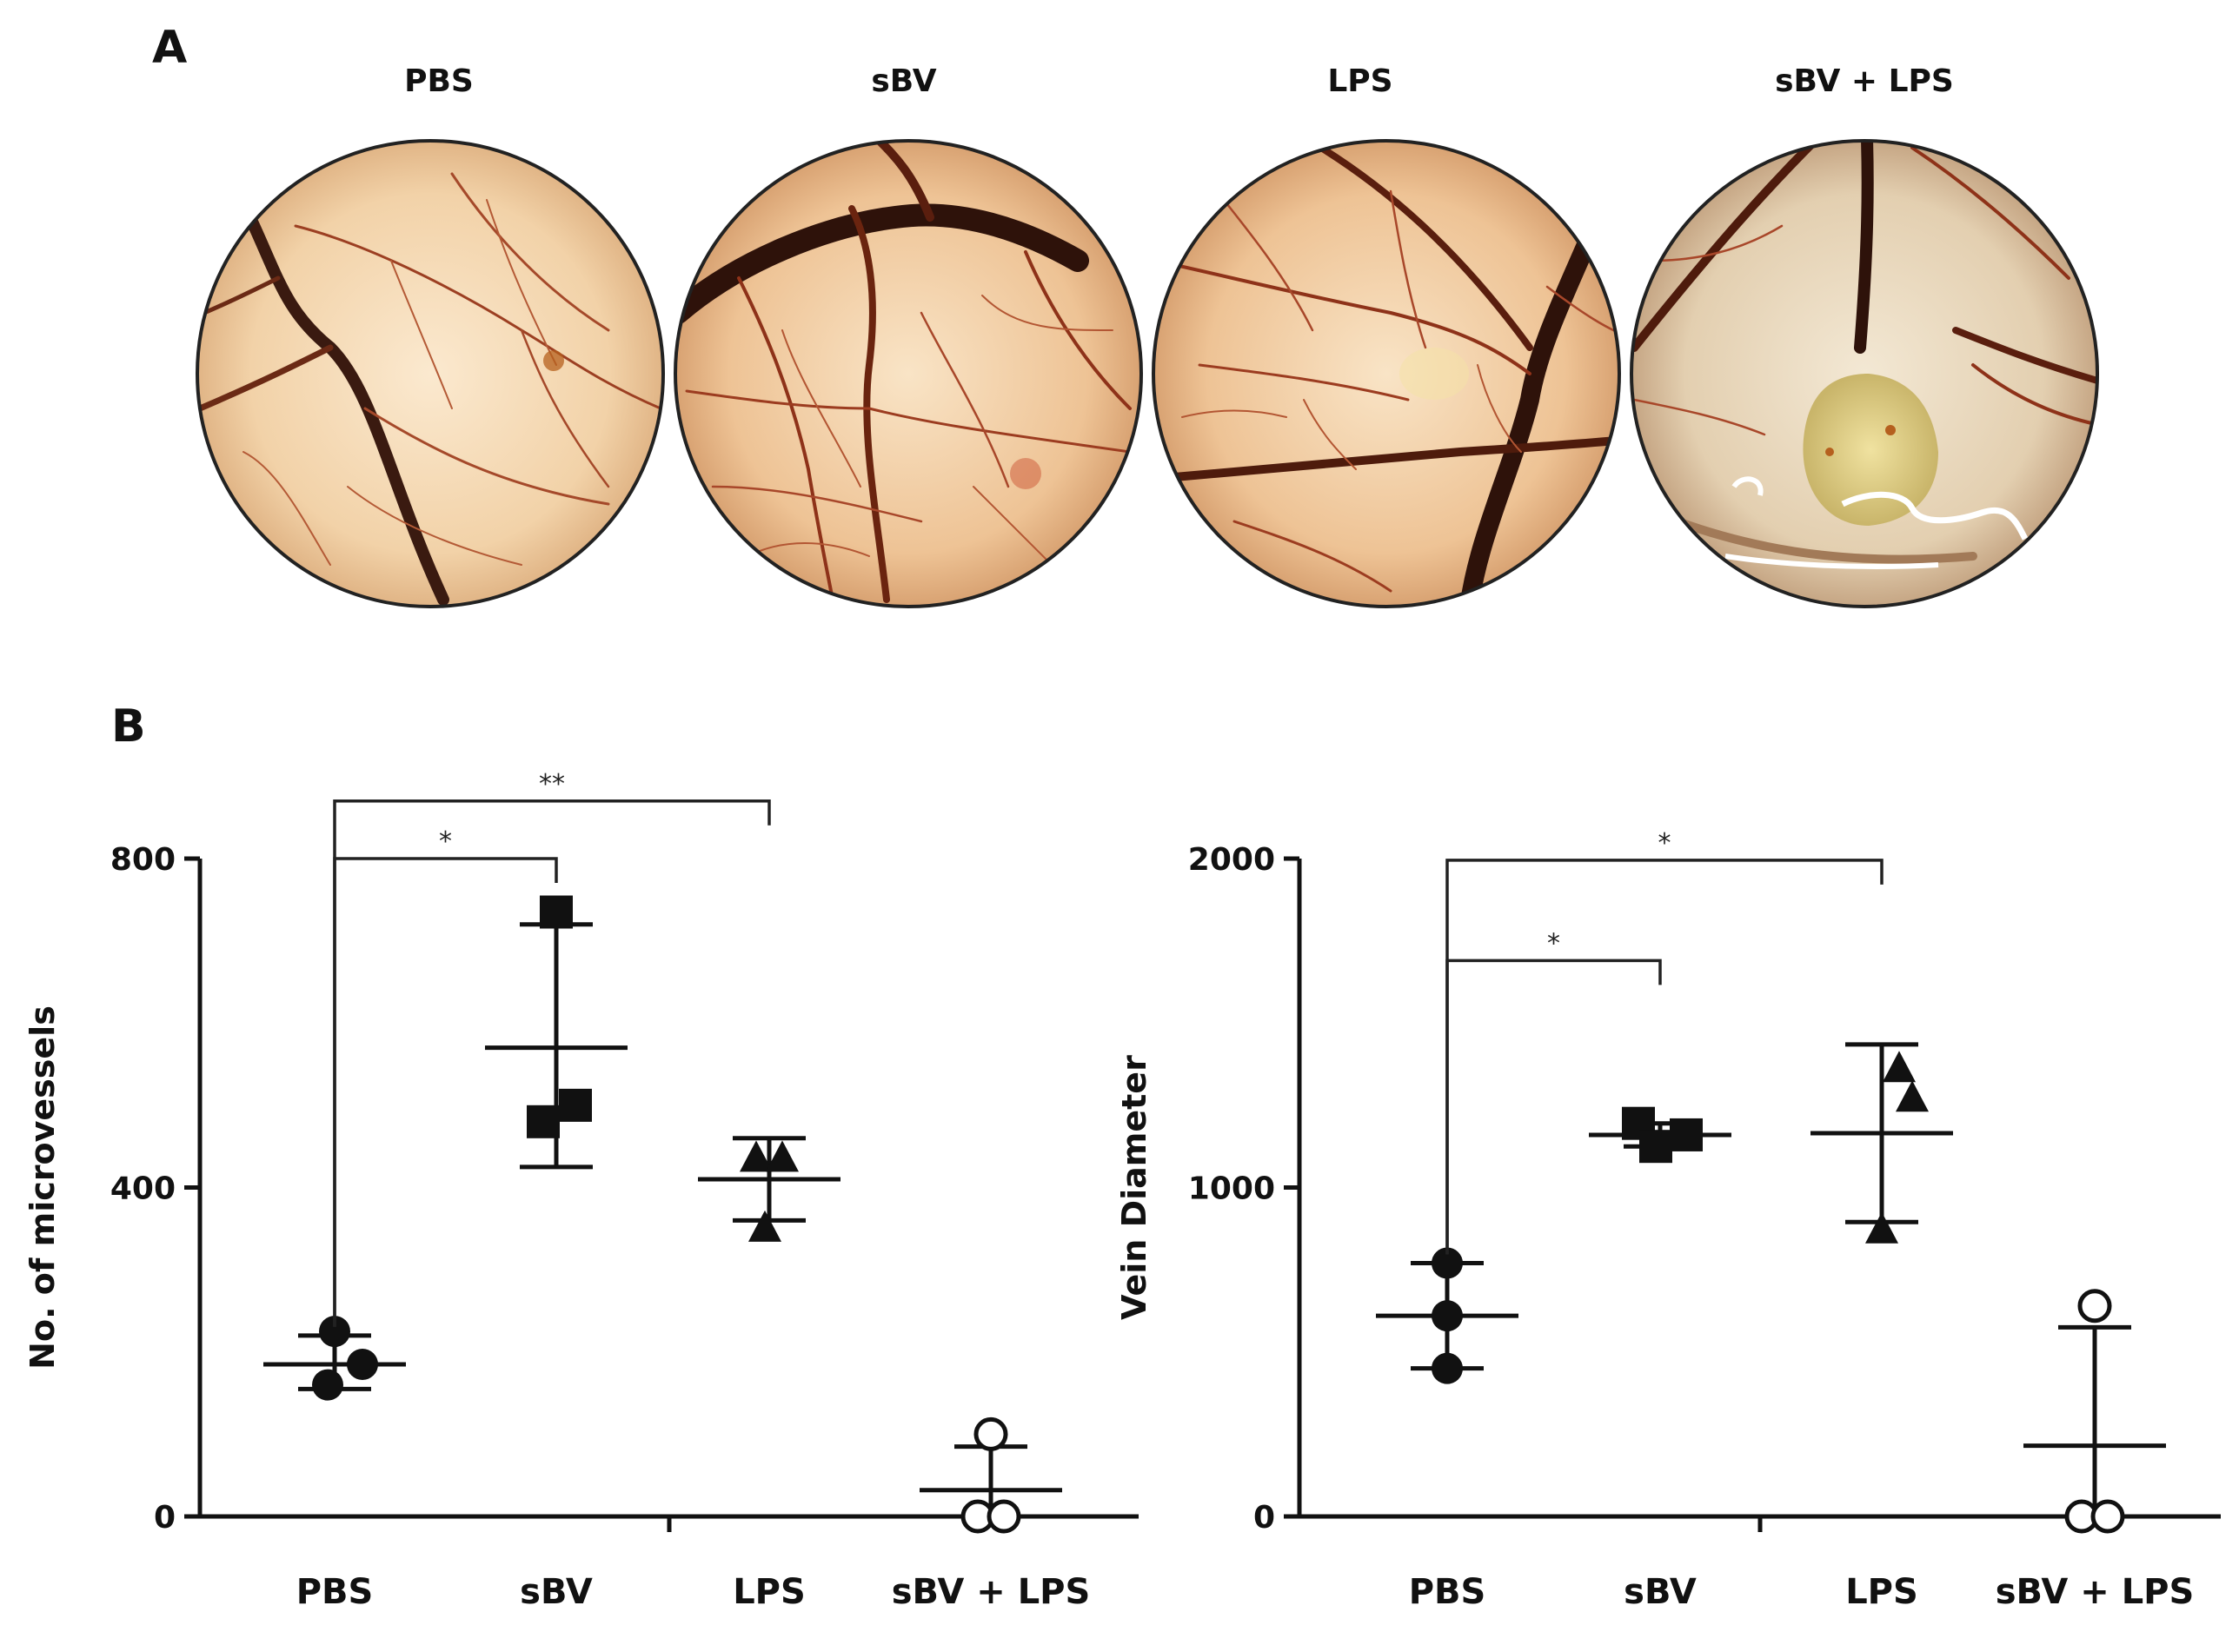 Image resolution: width=2239 pixels, height=1652 pixels. What do you see at coordinates (439, 81) in the screenshot?
I see `photo-title-pbs: PBS` at bounding box center [439, 81].